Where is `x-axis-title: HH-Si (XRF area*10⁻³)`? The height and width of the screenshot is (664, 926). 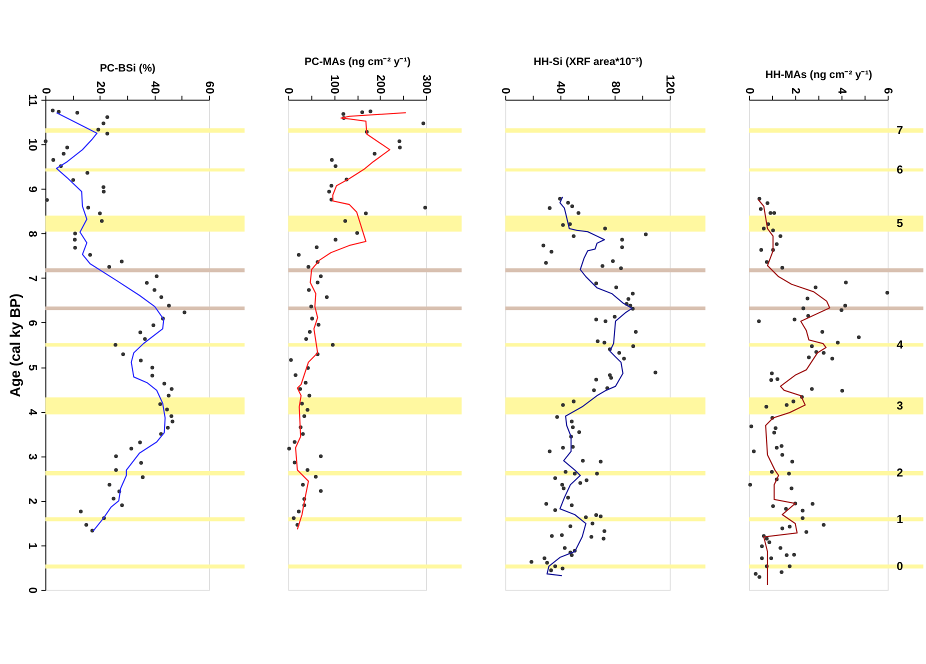
x-axis-title: HH-Si (XRF area*10⁻³) is located at coordinates (588, 62).